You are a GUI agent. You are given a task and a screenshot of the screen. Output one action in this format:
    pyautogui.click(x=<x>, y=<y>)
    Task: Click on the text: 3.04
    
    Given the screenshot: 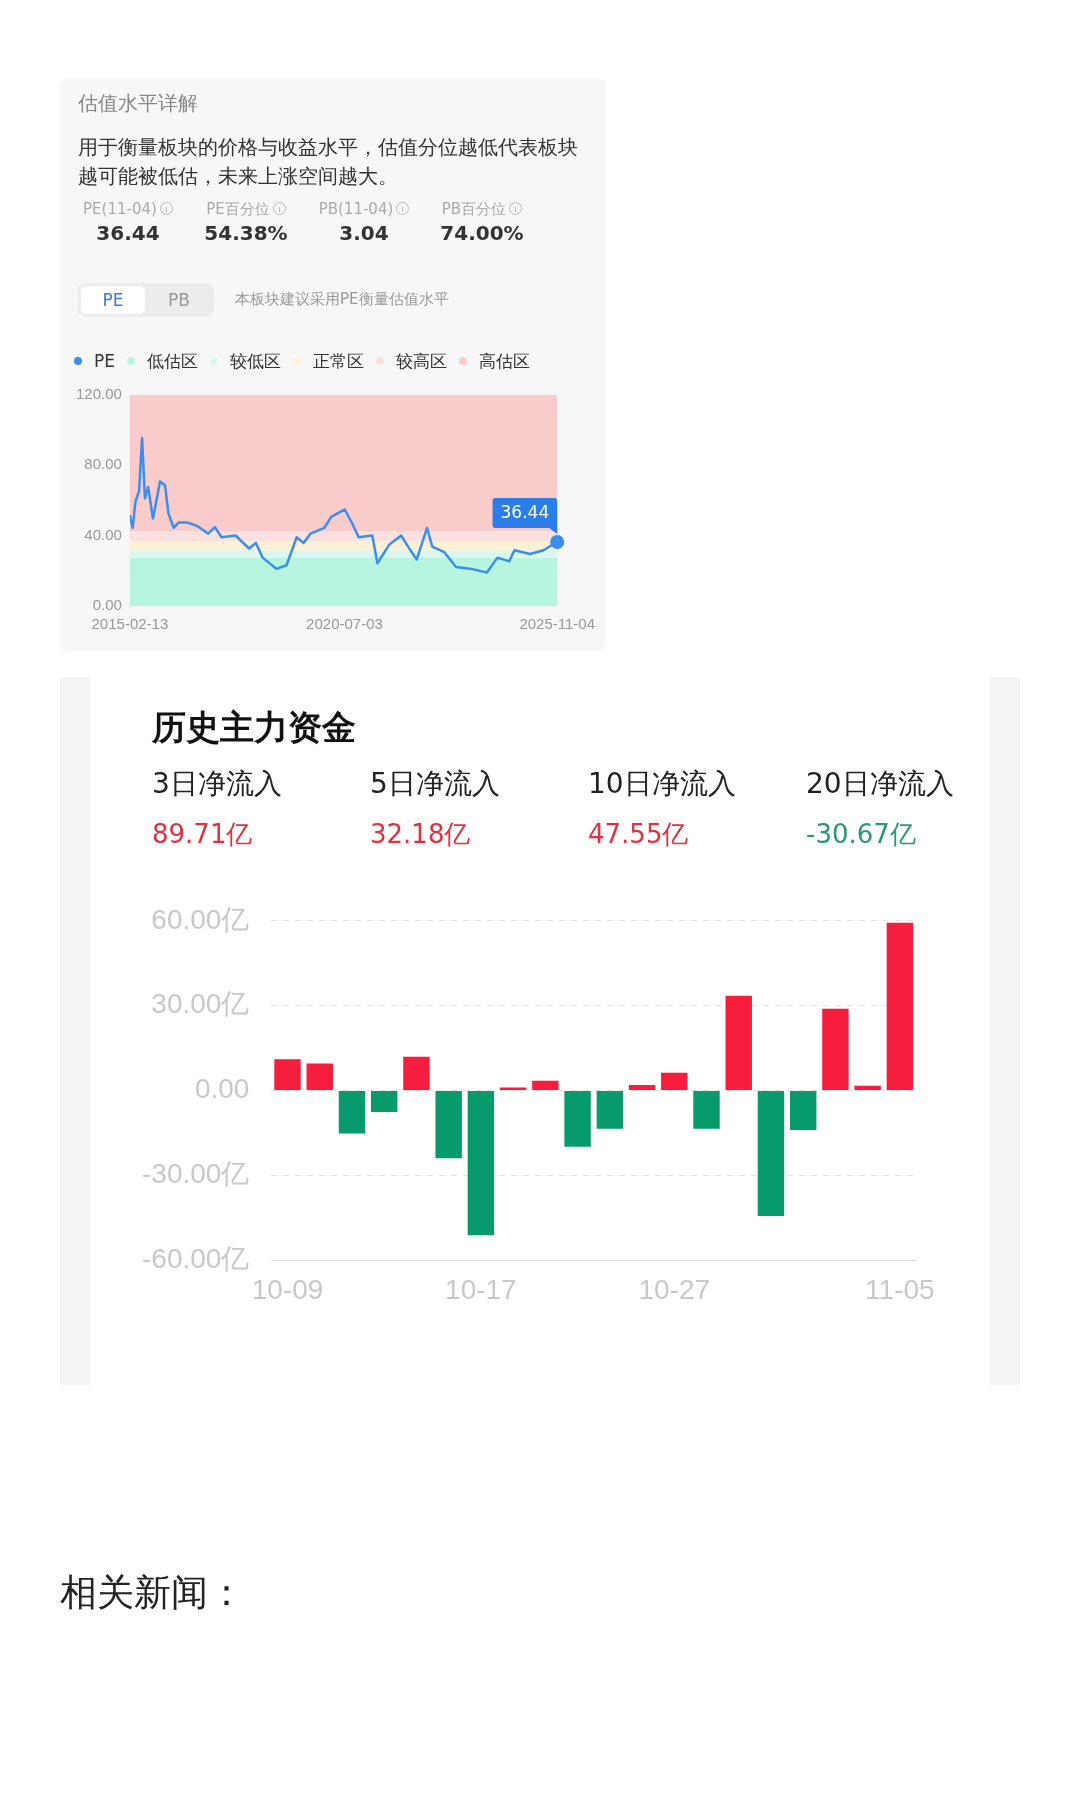 What is the action you would take?
    pyautogui.click(x=364, y=233)
    